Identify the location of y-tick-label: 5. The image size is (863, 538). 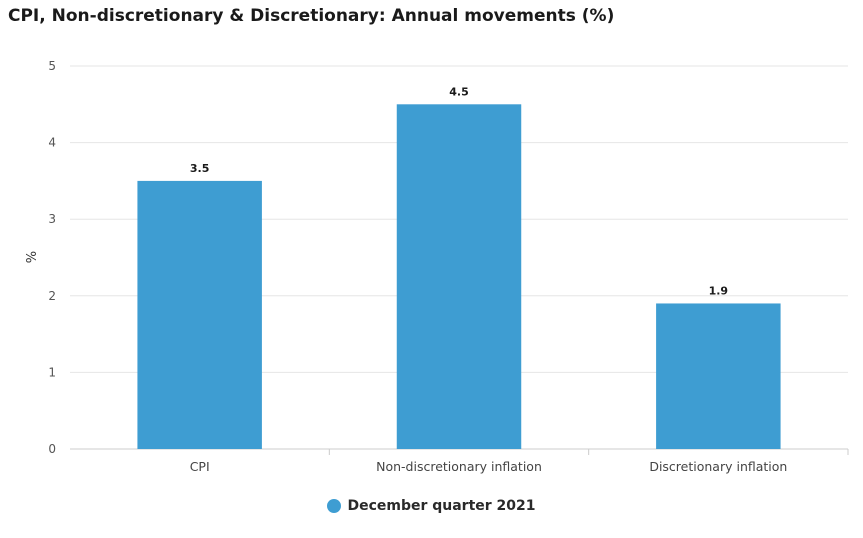
(52, 66).